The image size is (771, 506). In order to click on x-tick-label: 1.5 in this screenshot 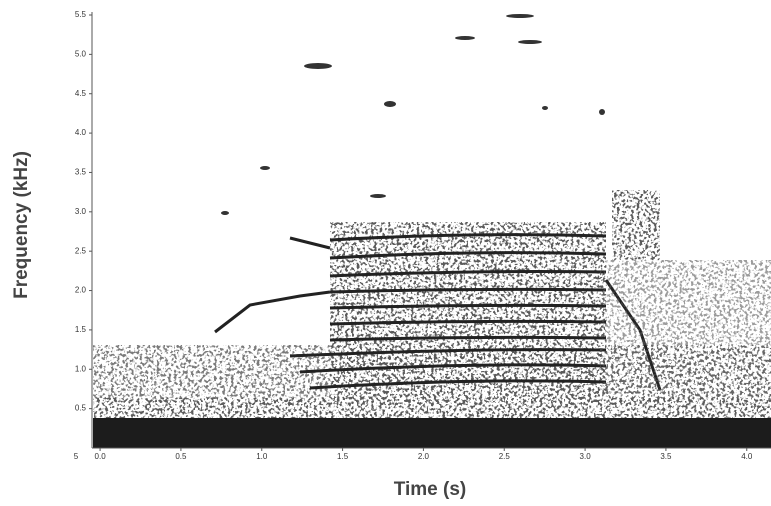, I will do `click(343, 456)`.